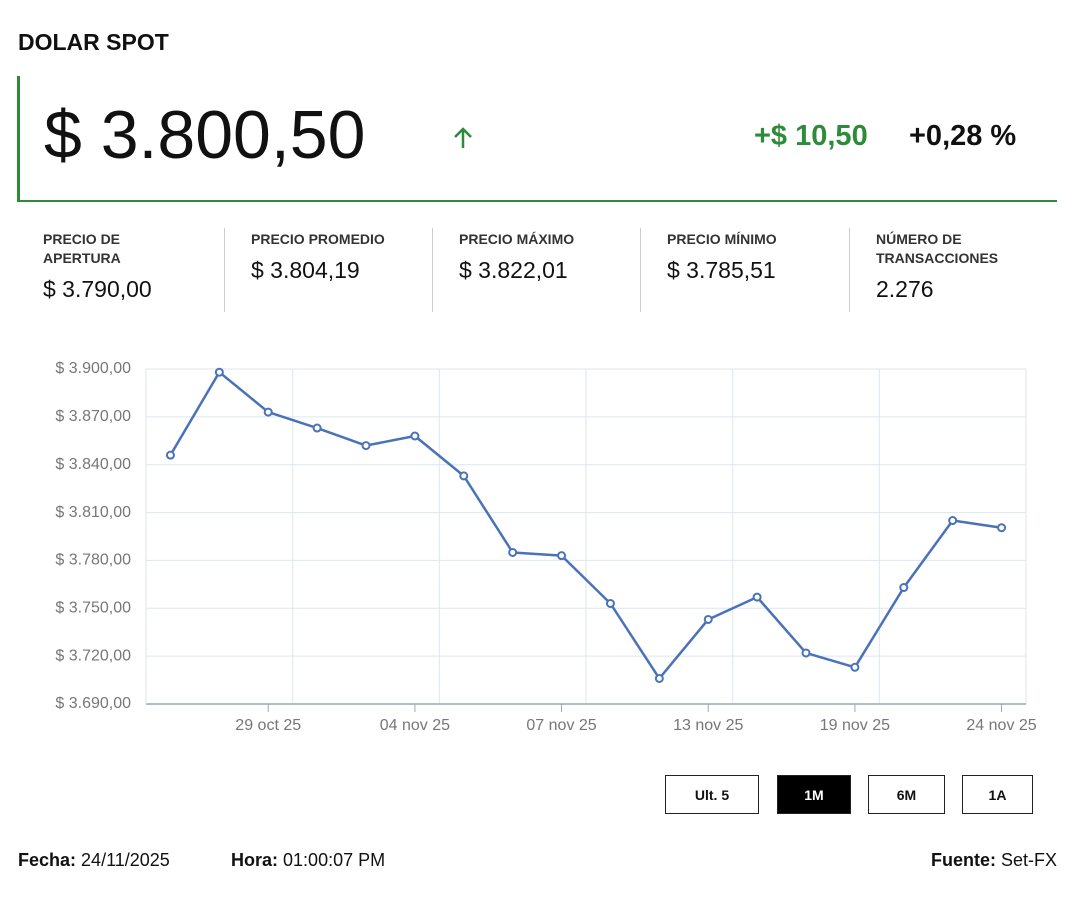 The image size is (1080, 900). I want to click on y-tick-label: $ 3.810,00, so click(93, 512).